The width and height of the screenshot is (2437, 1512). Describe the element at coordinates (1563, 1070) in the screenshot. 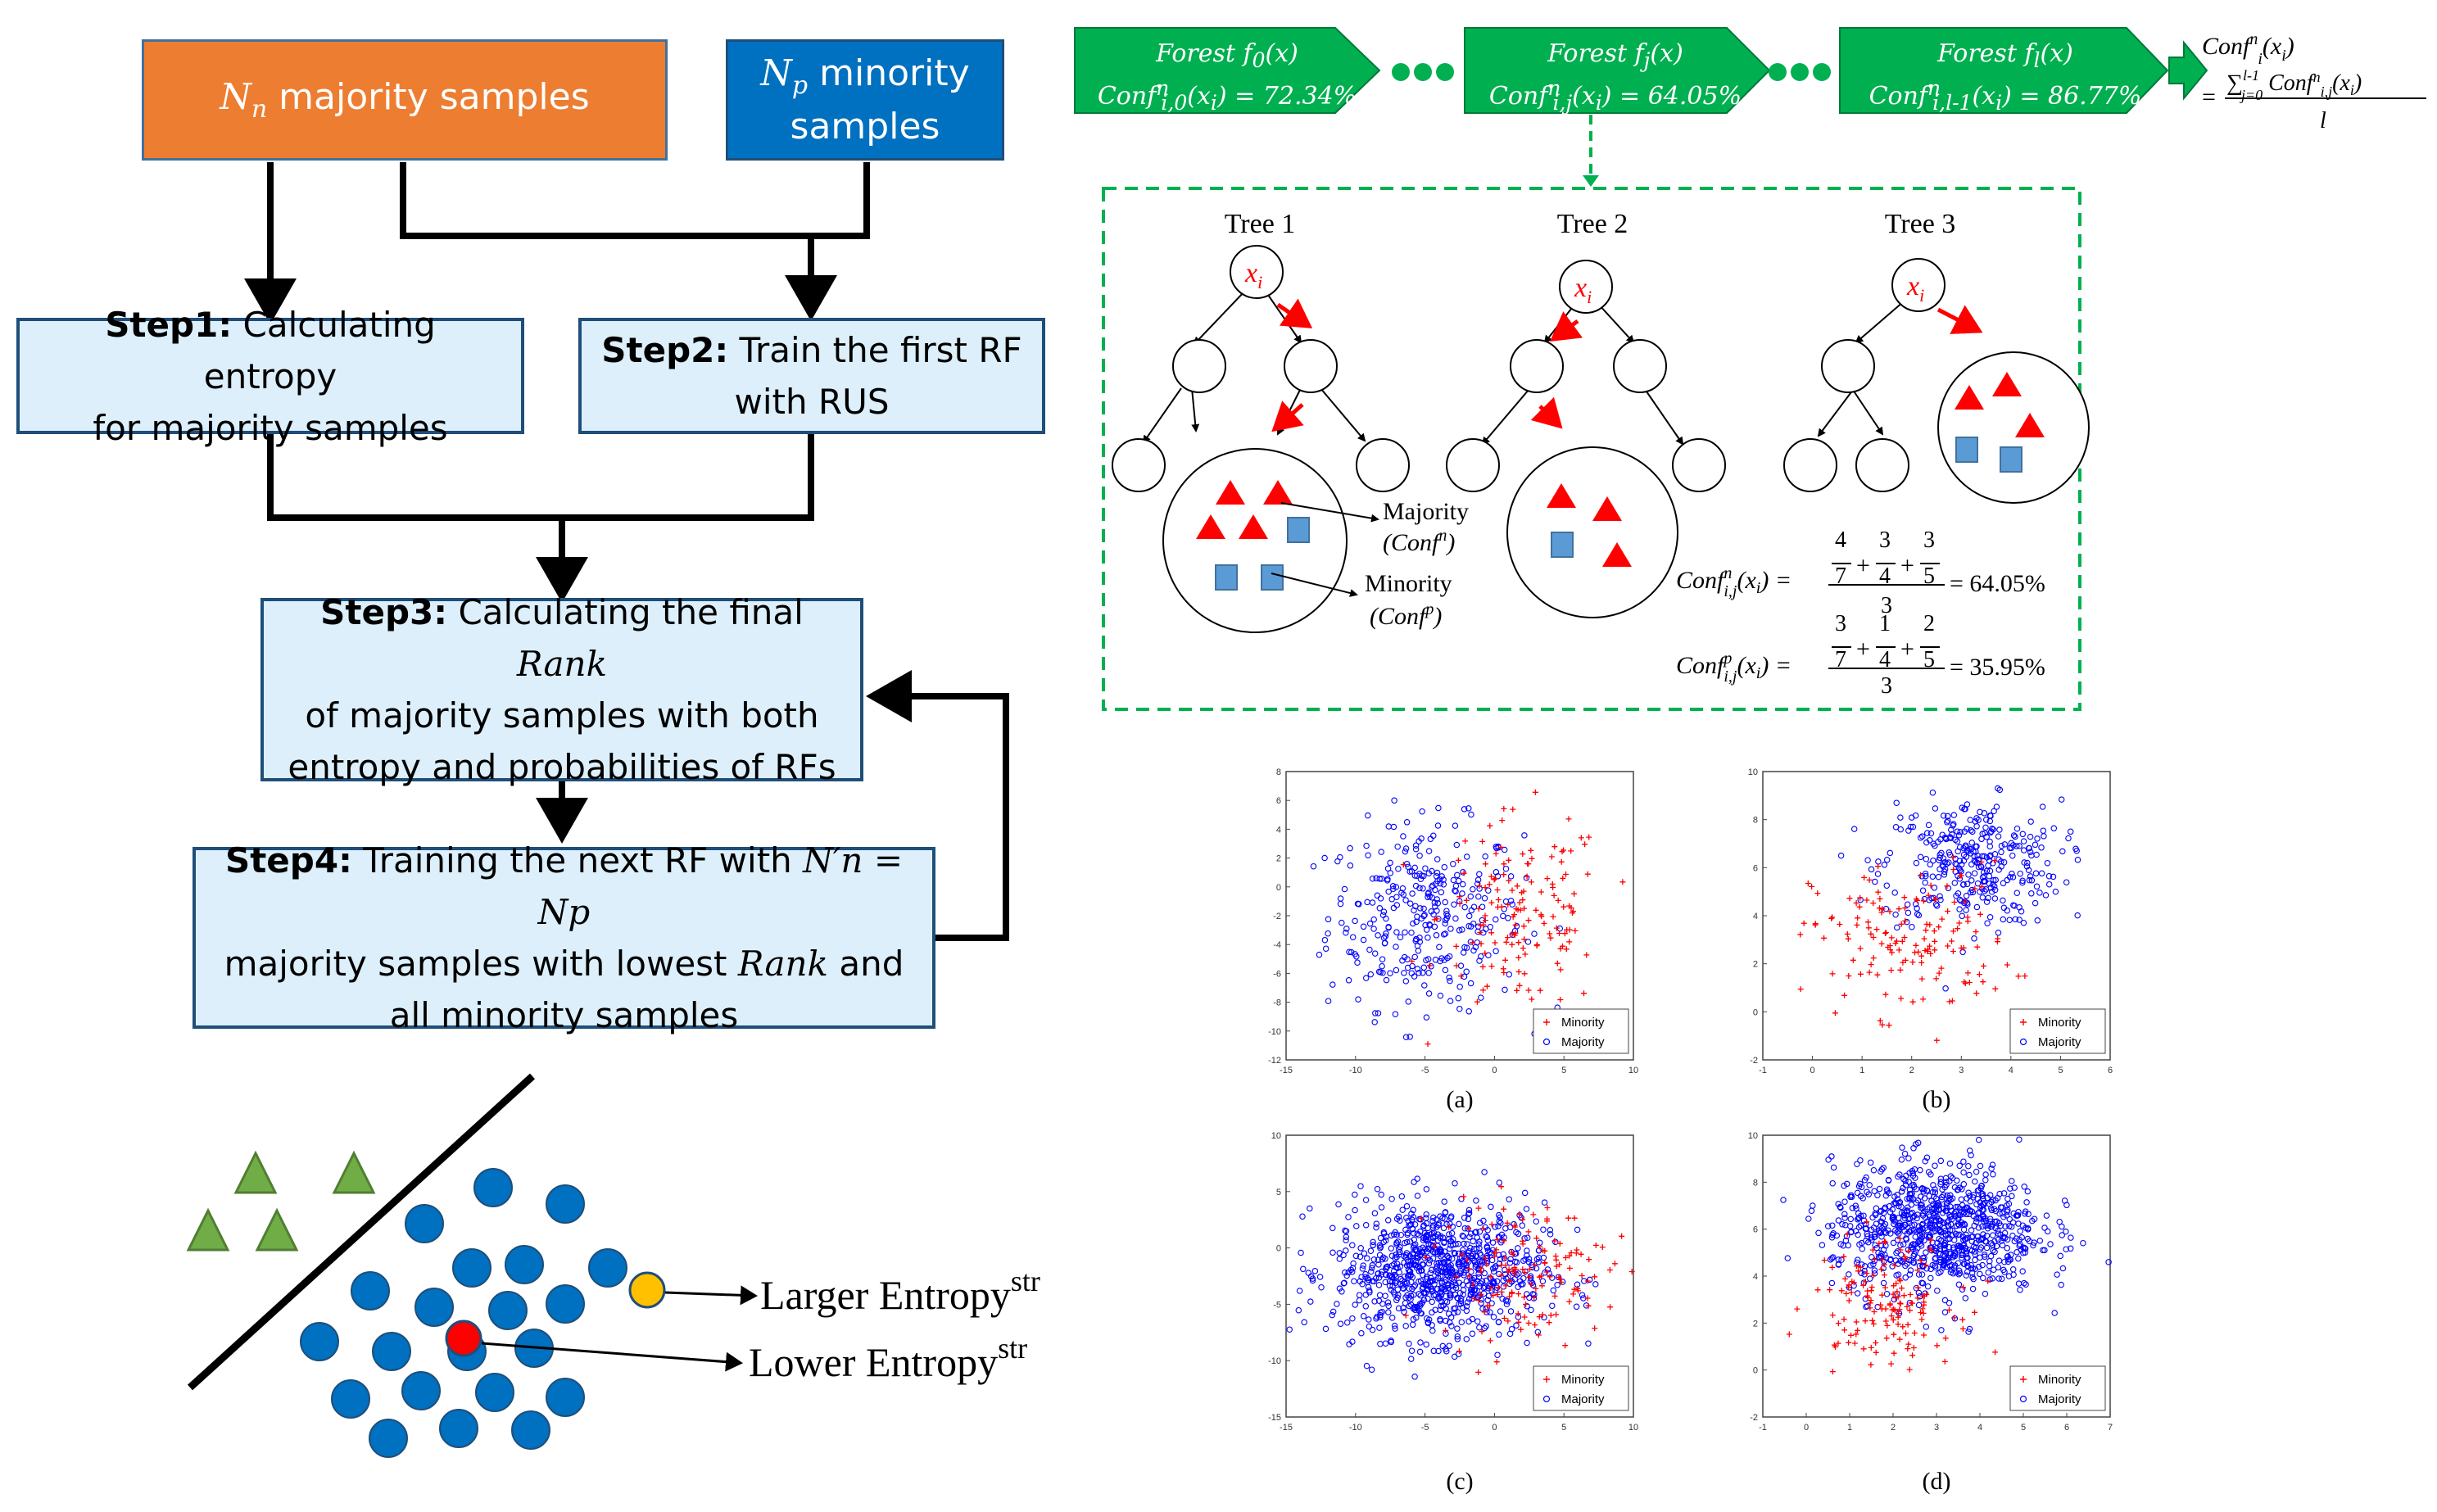

I see `x-tick-label: 5` at that location.